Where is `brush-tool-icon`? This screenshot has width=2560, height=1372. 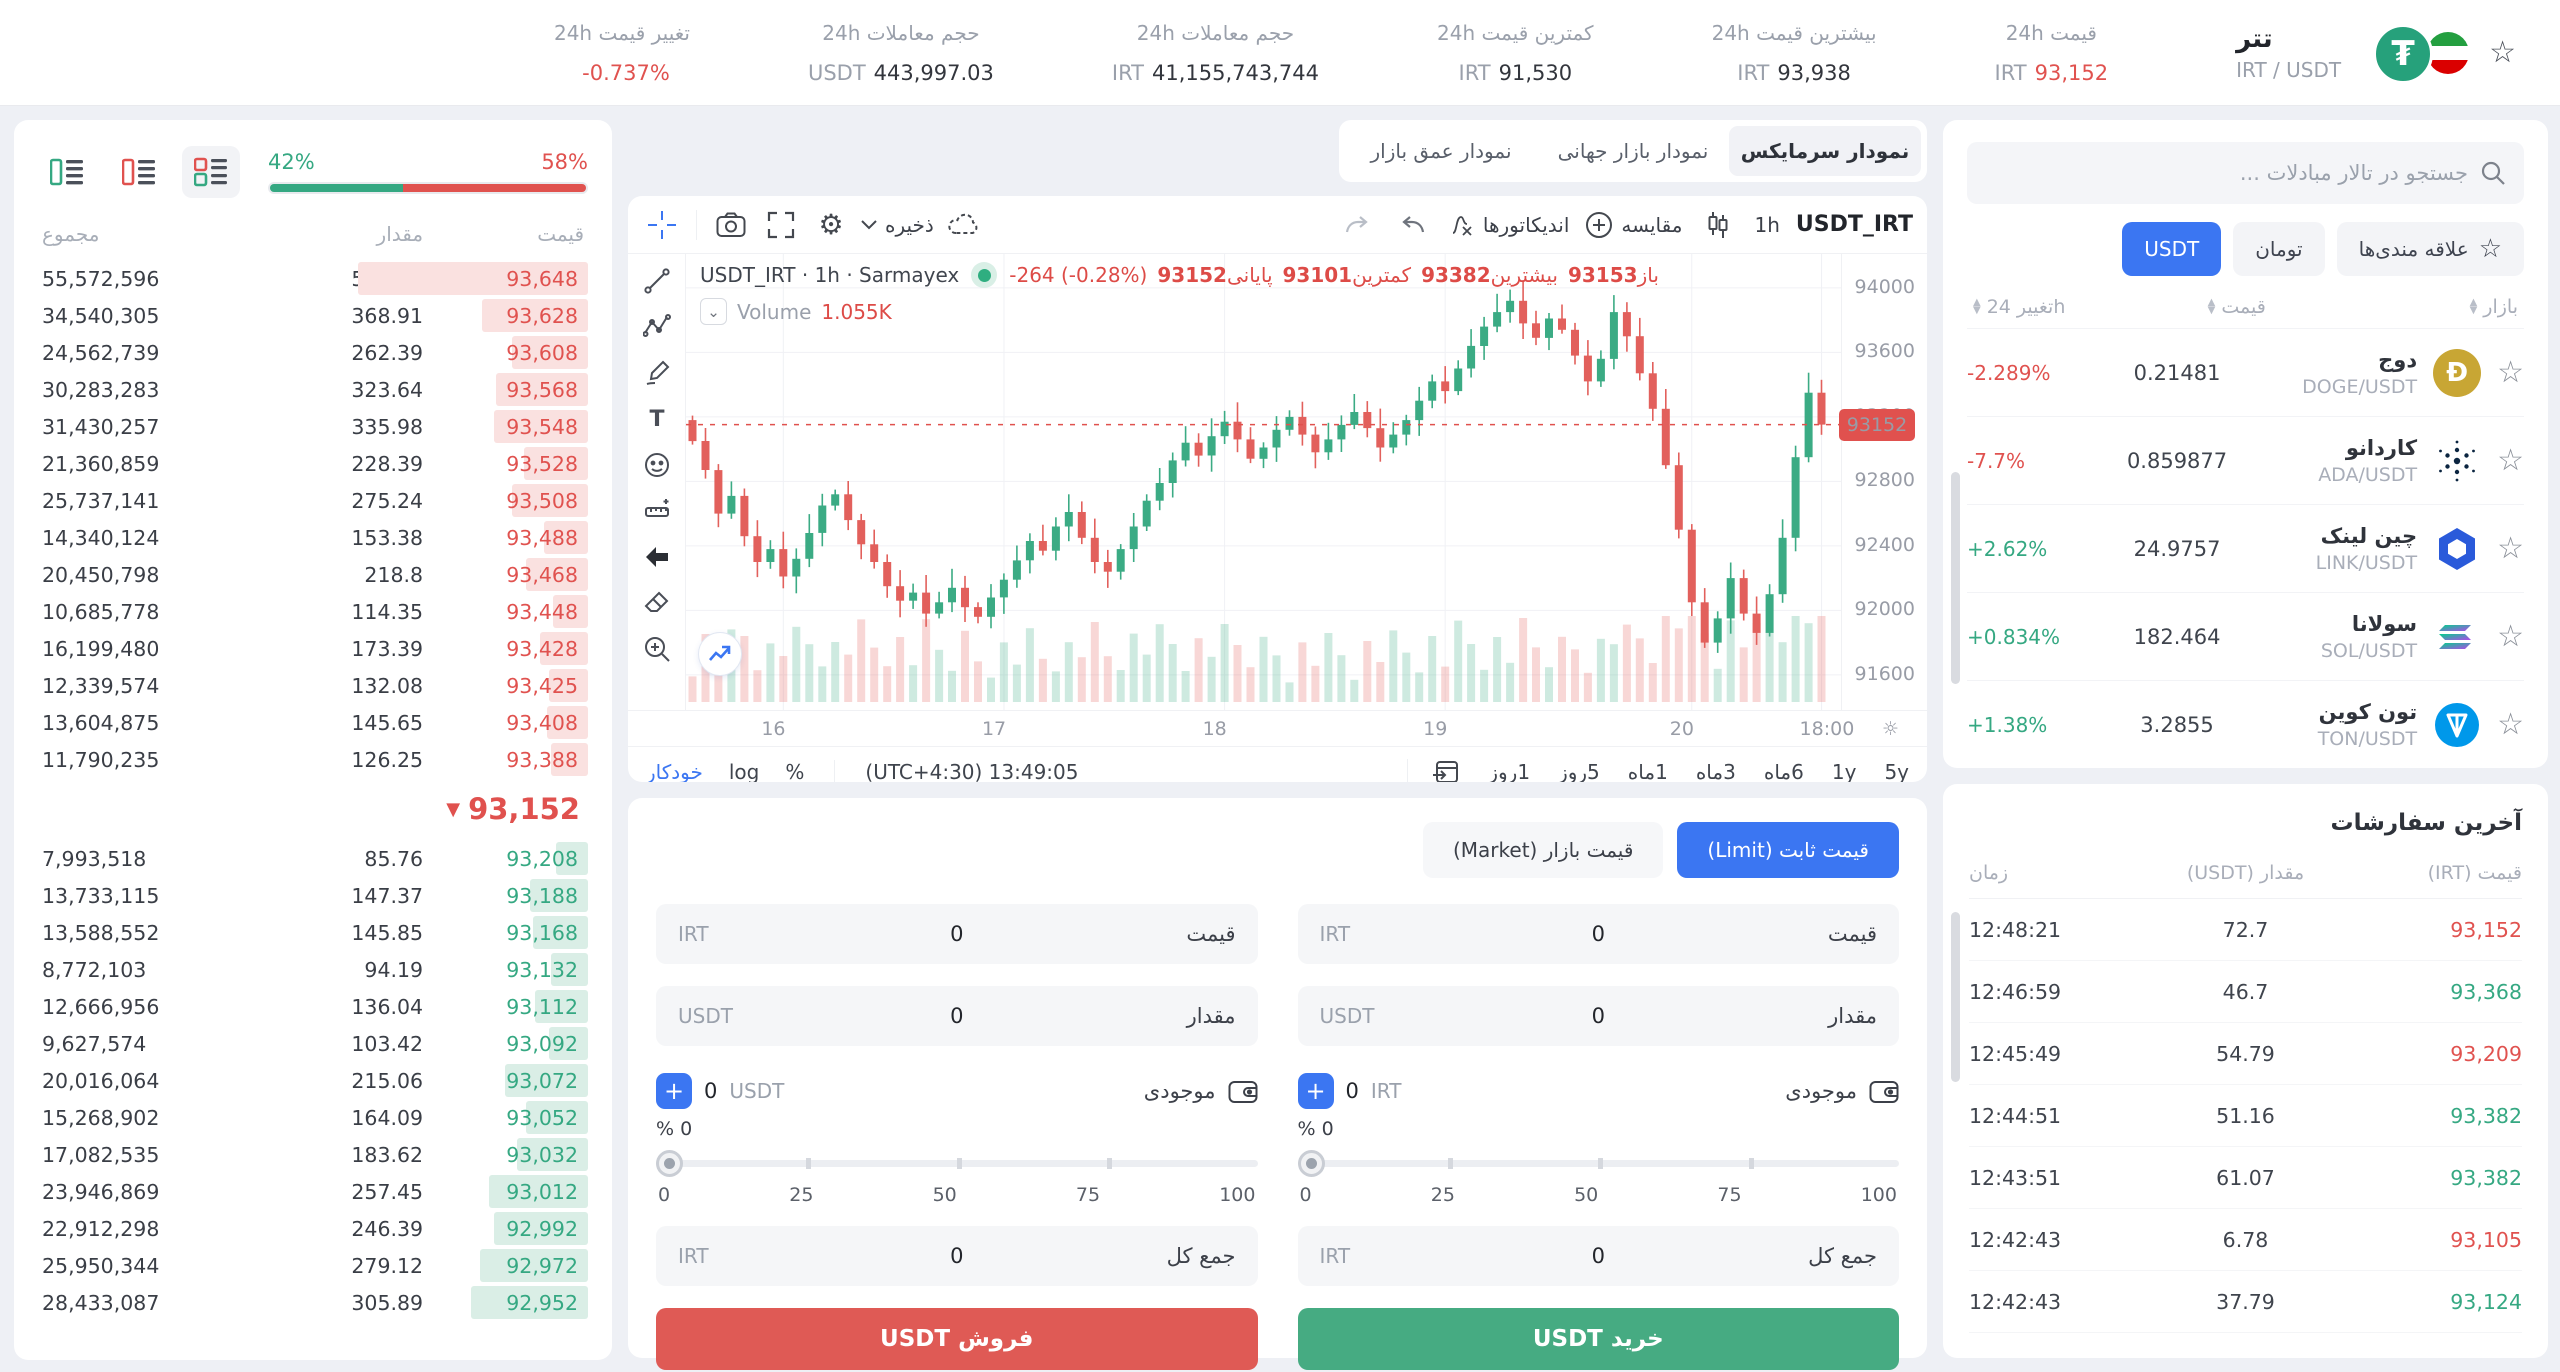 brush-tool-icon is located at coordinates (657, 373).